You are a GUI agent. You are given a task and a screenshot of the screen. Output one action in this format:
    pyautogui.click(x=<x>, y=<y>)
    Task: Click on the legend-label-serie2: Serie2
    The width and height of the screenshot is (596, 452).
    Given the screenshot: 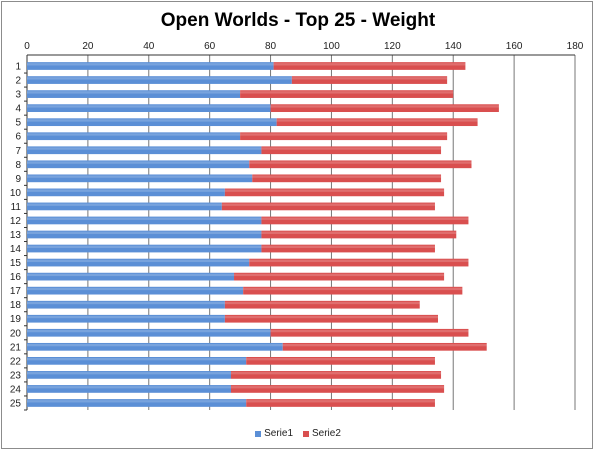 What is the action you would take?
    pyautogui.click(x=326, y=433)
    